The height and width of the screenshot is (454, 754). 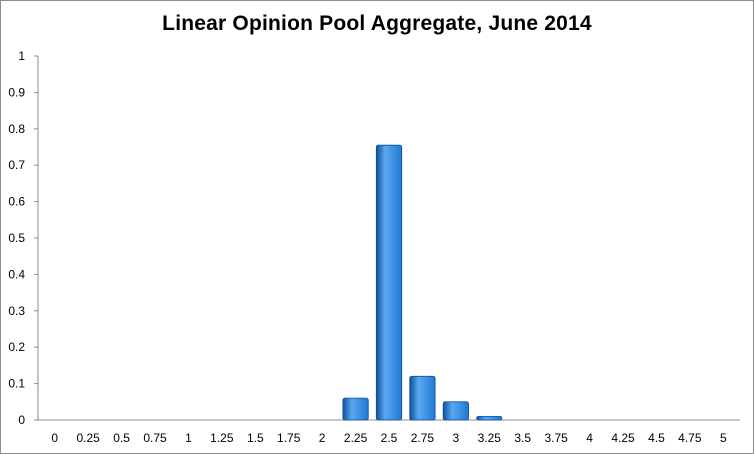 I want to click on y-tick-label: 0.6, so click(x=16, y=202).